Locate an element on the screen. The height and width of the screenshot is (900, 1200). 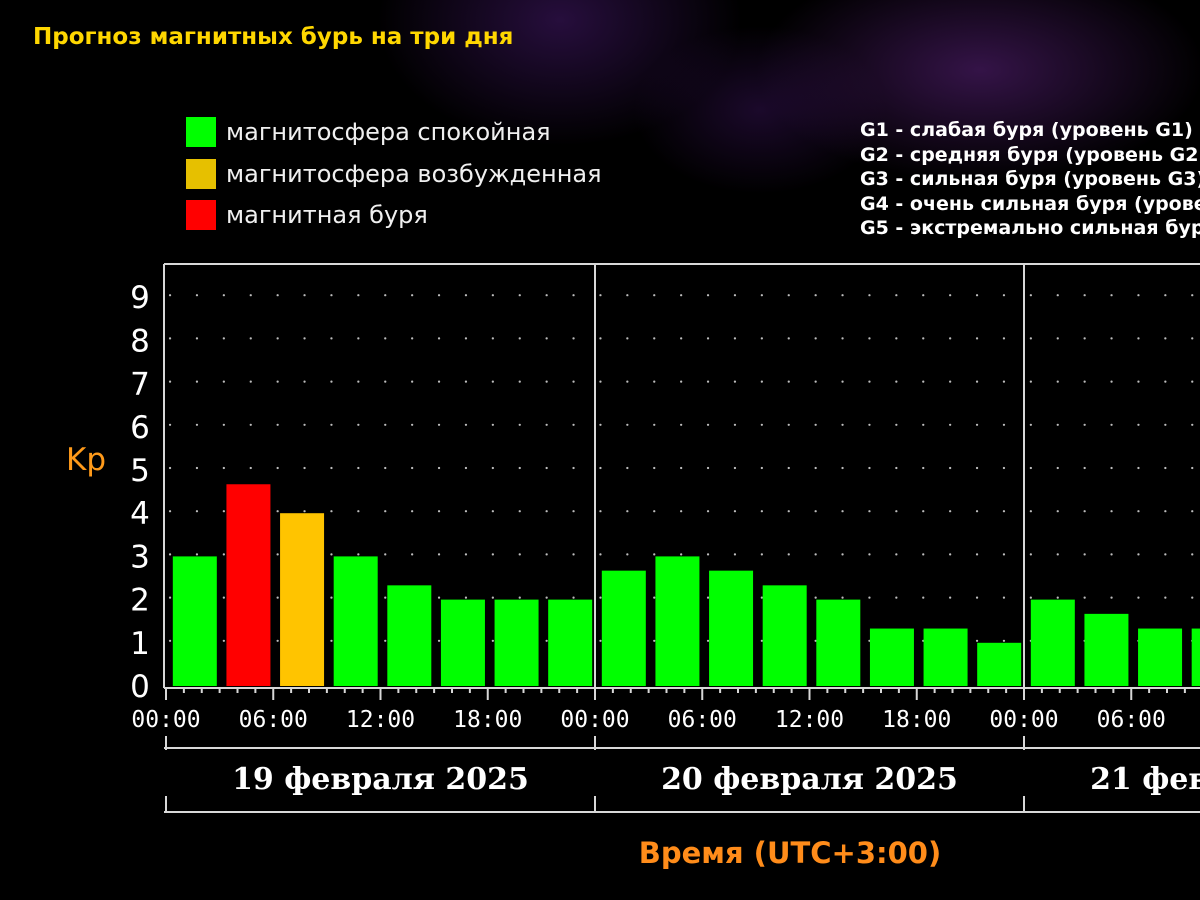
y-tick-label: 4 is located at coordinates (140, 514).